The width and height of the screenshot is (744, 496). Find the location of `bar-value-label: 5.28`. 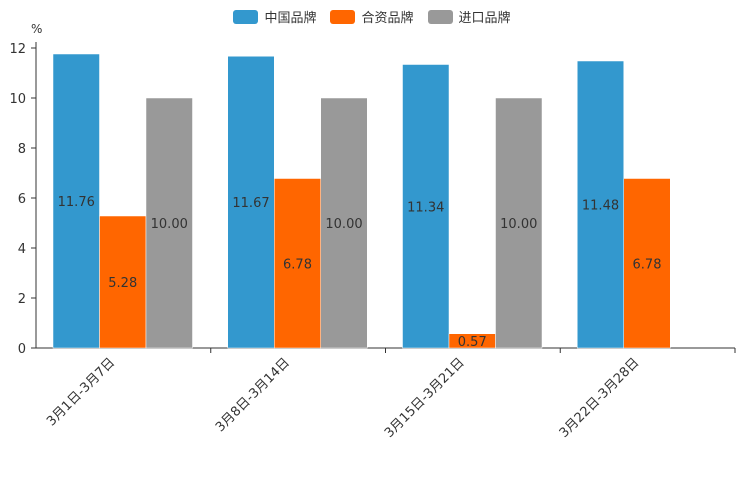

bar-value-label: 5.28 is located at coordinates (122, 283).